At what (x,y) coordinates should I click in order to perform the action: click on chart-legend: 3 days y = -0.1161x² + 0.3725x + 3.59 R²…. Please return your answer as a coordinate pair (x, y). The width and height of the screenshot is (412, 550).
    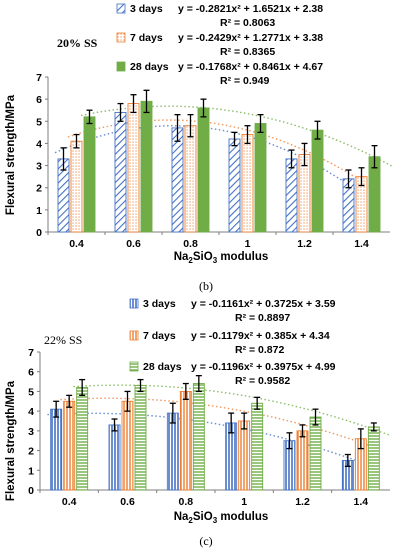
    Looking at the image, I should click on (232, 342).